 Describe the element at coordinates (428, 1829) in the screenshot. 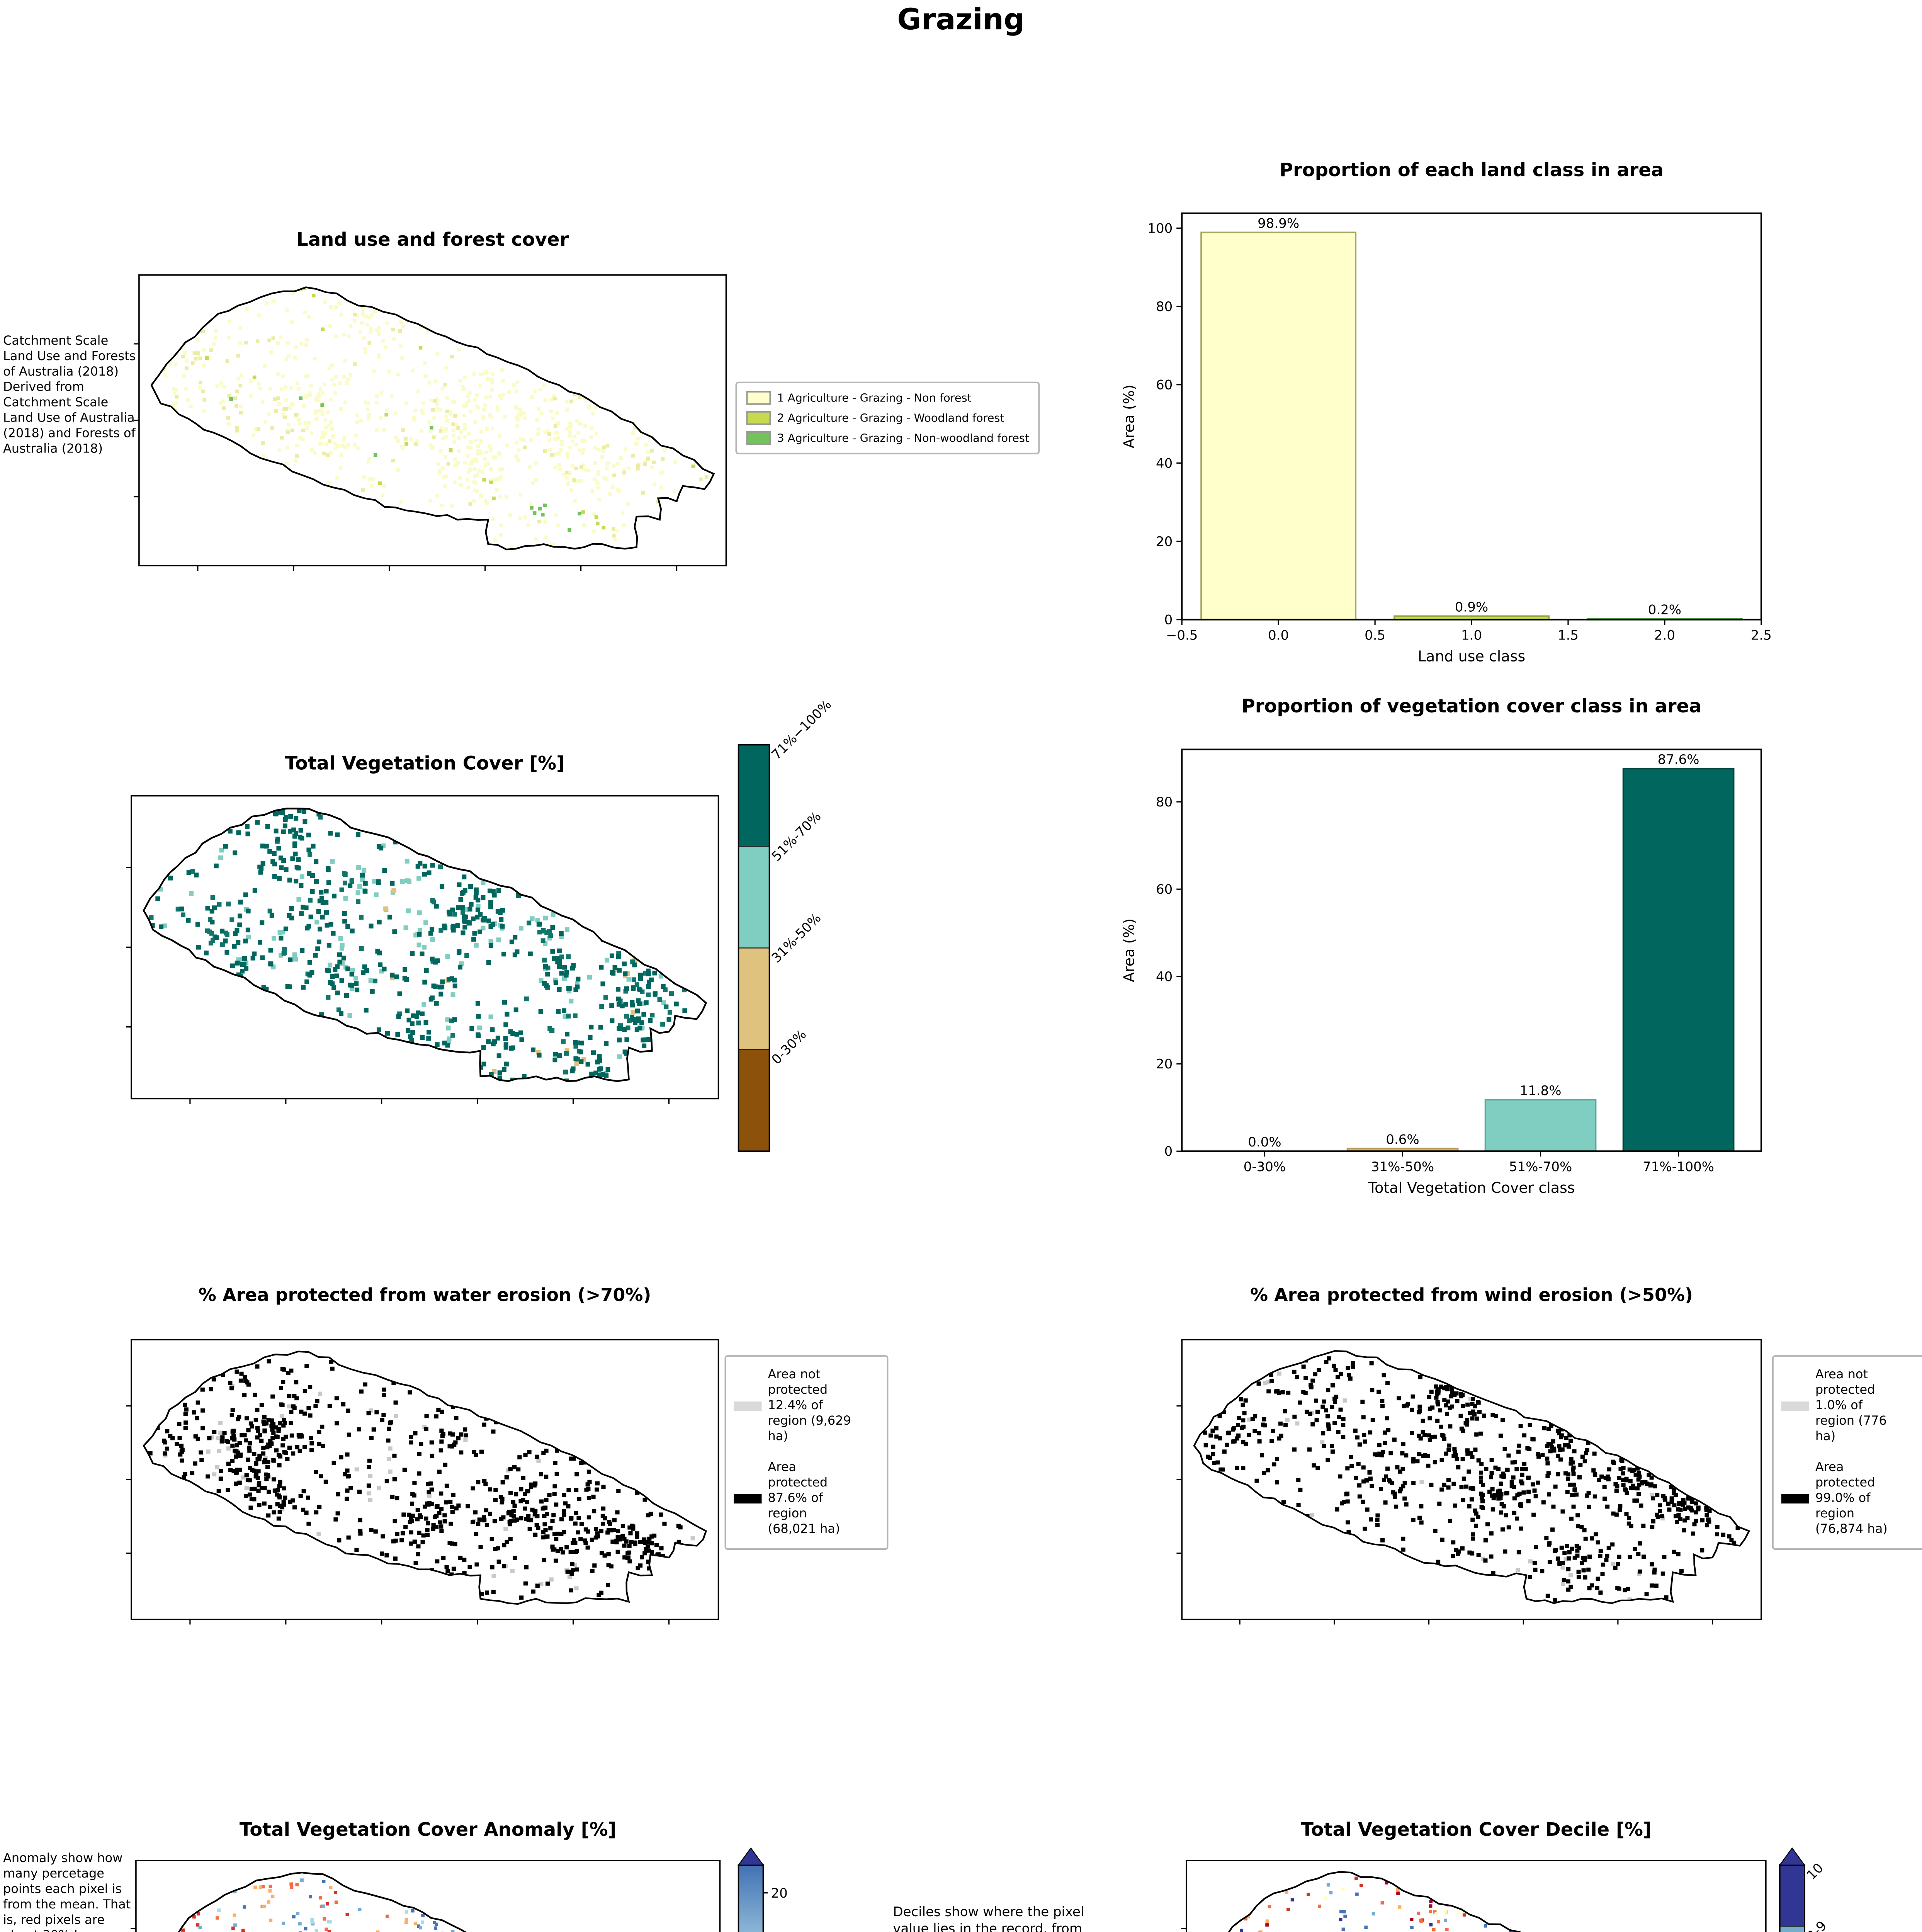

I see `anomaly-map-title: Total Vegetation Cover Anomaly [%]` at that location.